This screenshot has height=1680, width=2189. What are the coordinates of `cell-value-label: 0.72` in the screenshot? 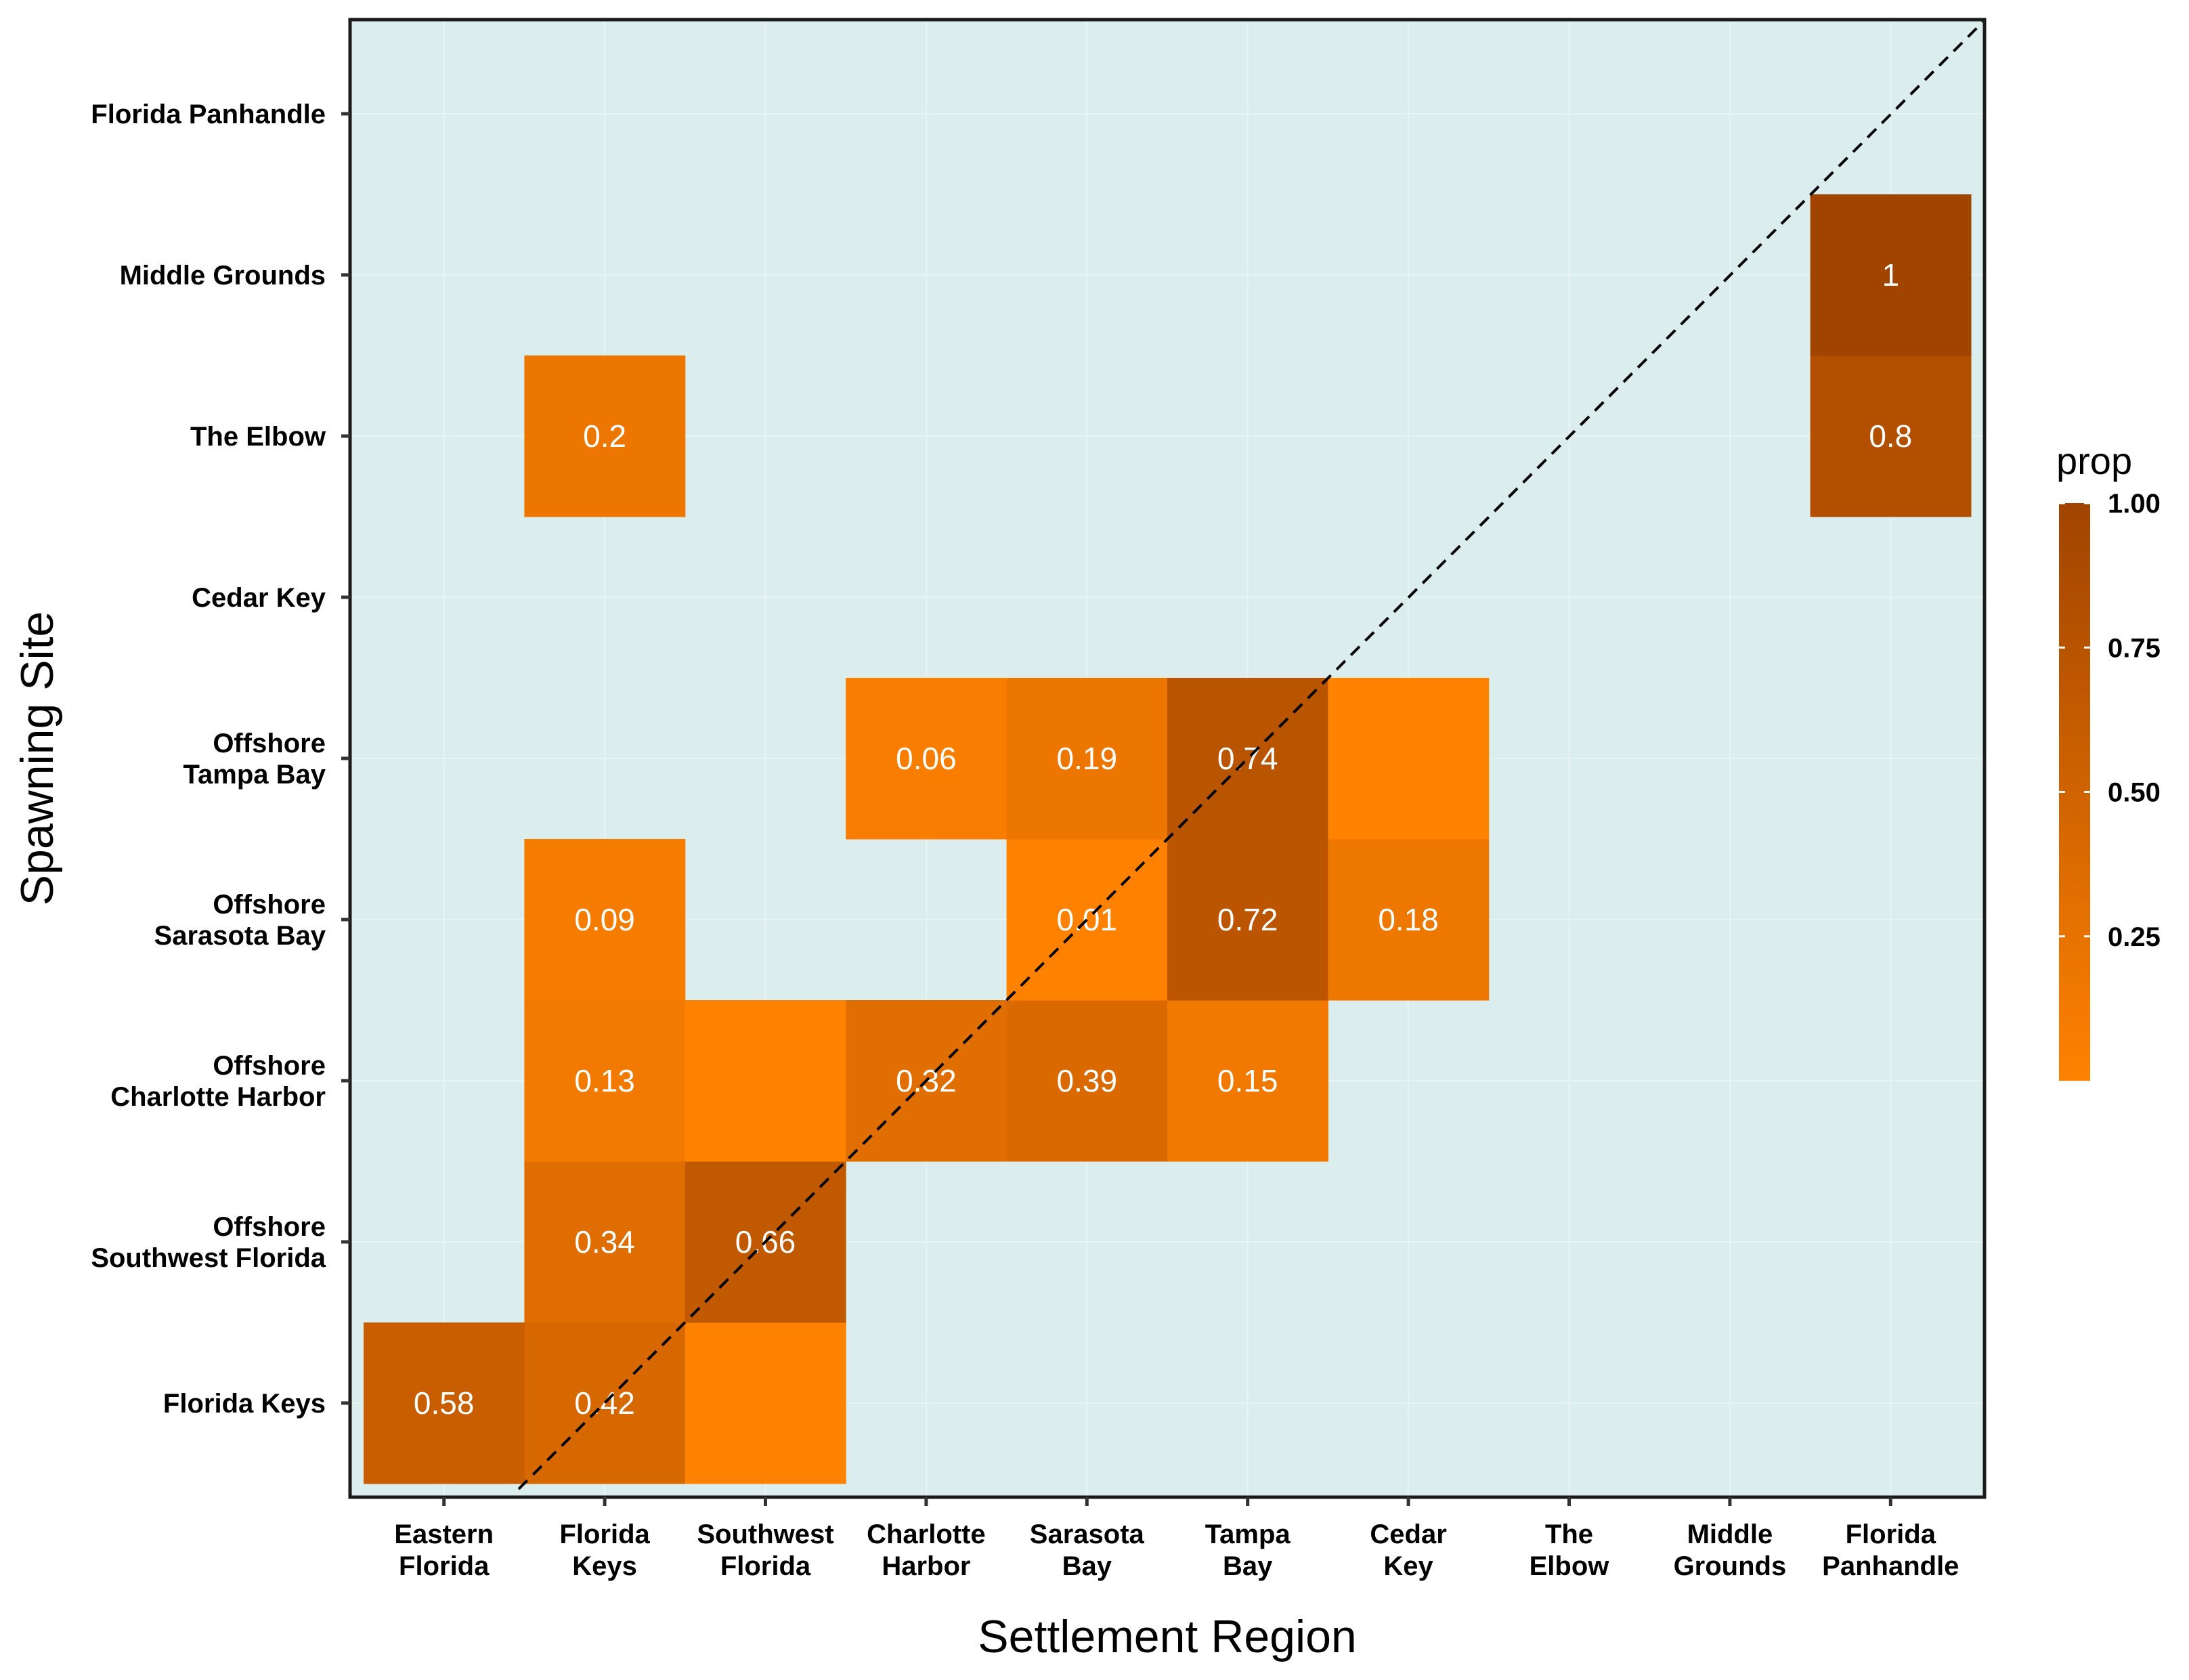 It's located at (1247, 919).